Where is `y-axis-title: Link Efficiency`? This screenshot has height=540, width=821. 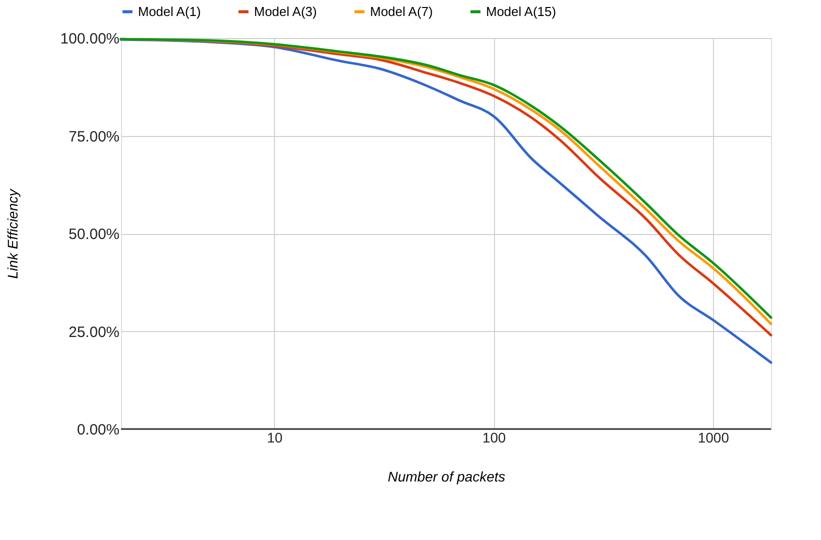
y-axis-title: Link Efficiency is located at coordinates (12, 233).